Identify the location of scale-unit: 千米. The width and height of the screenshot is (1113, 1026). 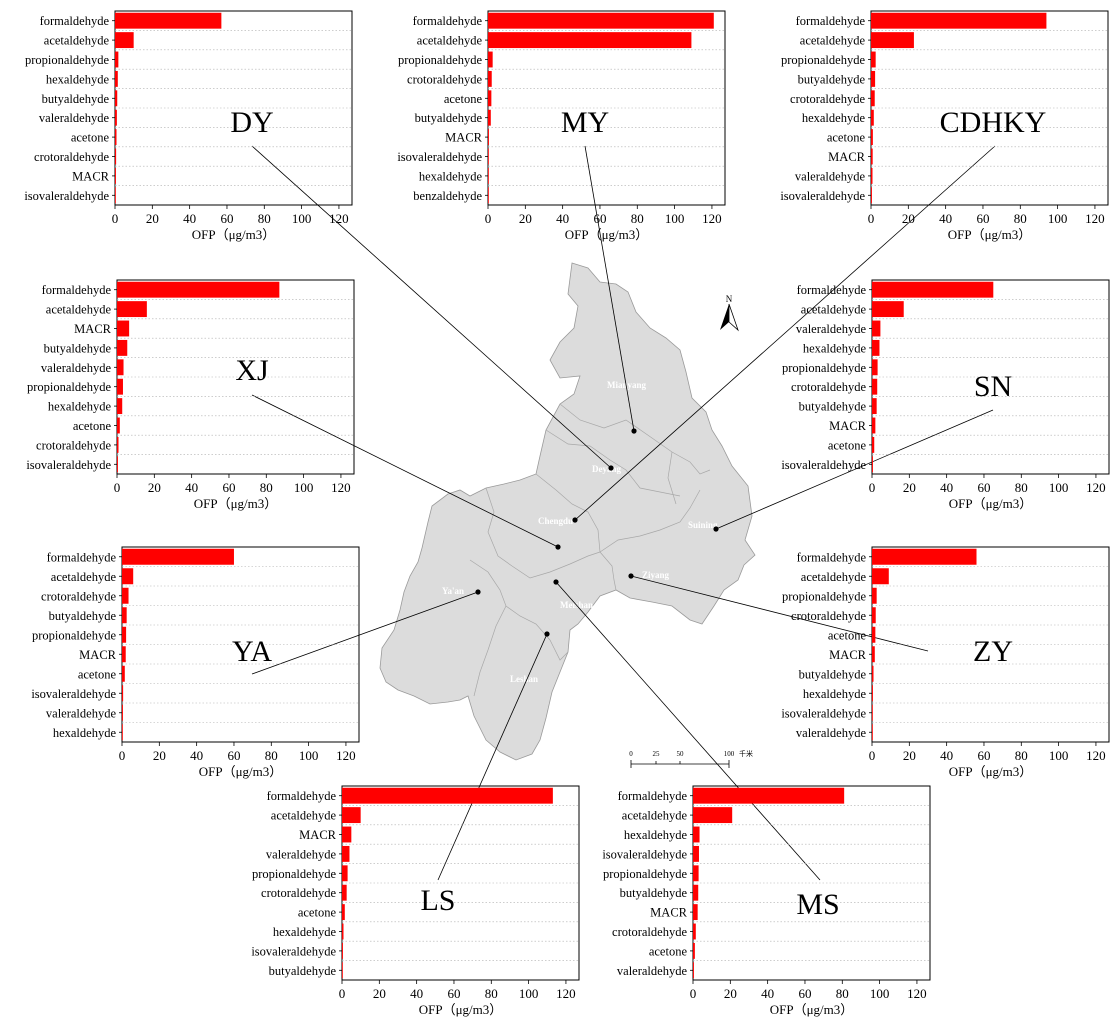
(746, 753).